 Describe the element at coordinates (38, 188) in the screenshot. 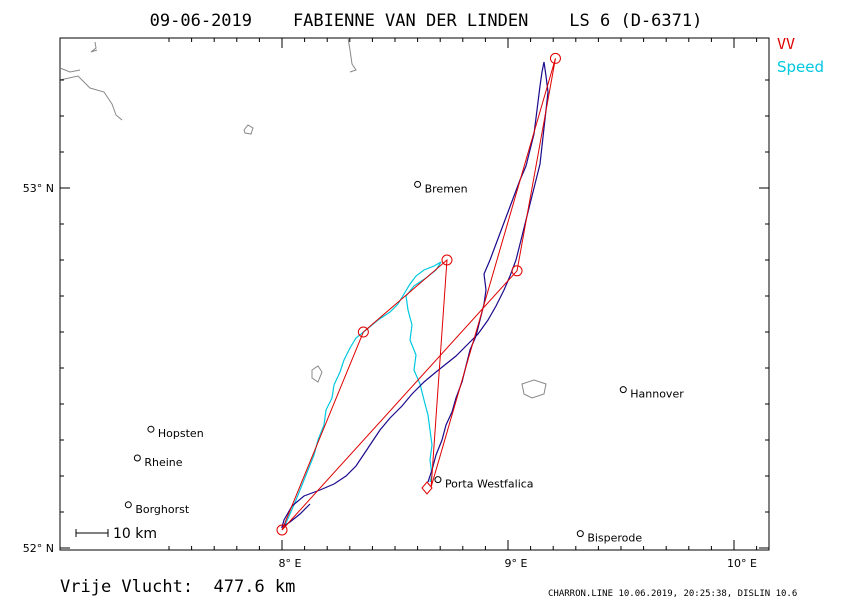

I see `y-tick-label: 53° N` at that location.